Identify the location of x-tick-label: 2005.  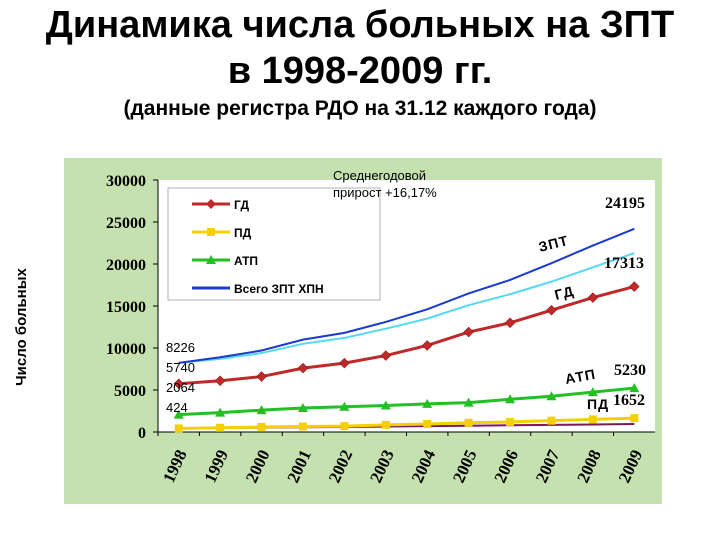
(465, 466).